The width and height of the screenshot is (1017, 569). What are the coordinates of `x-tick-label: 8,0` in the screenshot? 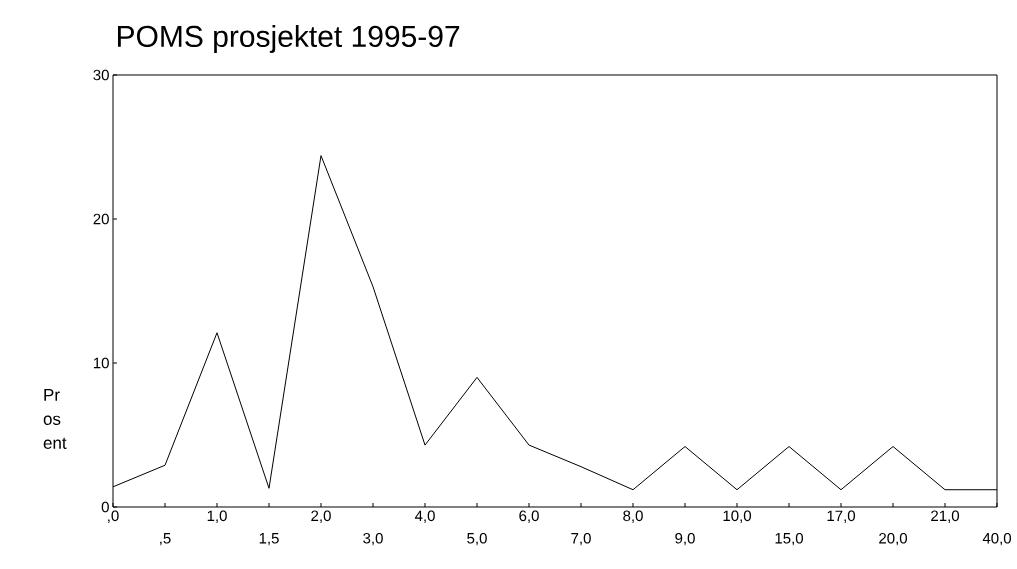 It's located at (633, 516).